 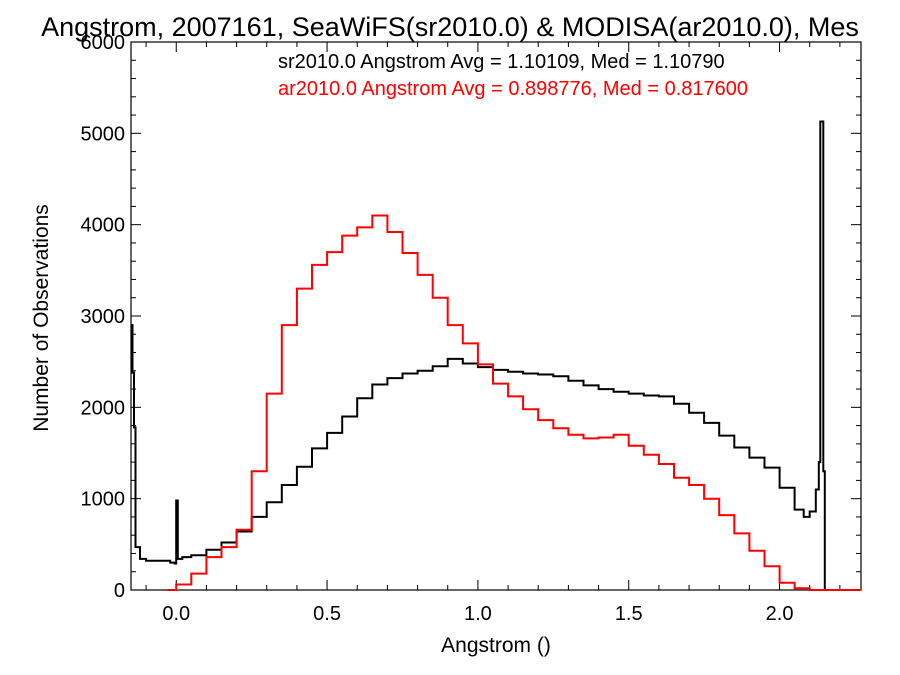 What do you see at coordinates (496, 645) in the screenshot?
I see `x-axis-label: Angstrom ()` at bounding box center [496, 645].